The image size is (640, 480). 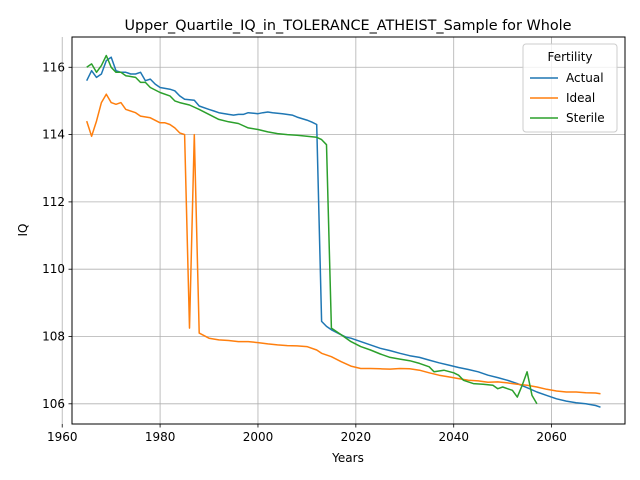 What do you see at coordinates (453, 437) in the screenshot?
I see `x-tick-label: 2040` at bounding box center [453, 437].